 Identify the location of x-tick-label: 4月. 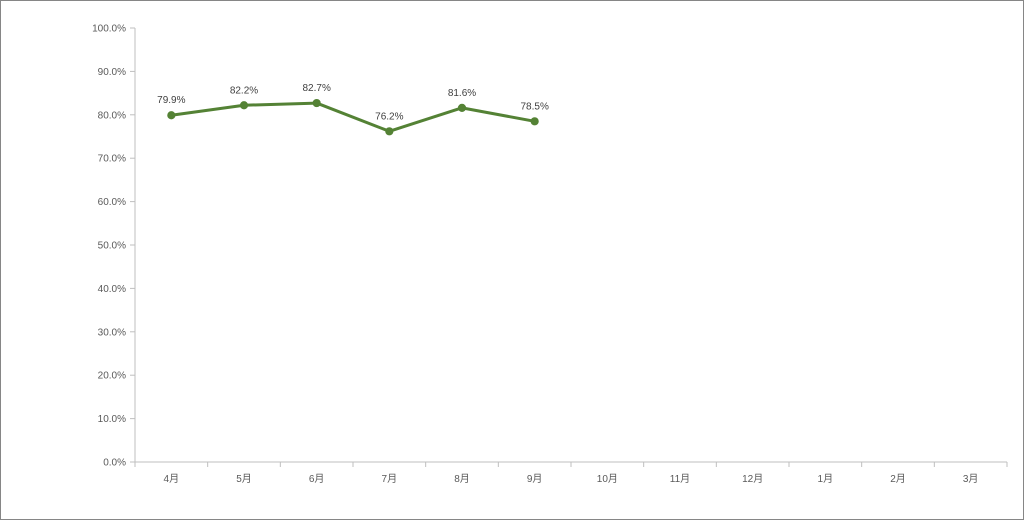
(172, 479).